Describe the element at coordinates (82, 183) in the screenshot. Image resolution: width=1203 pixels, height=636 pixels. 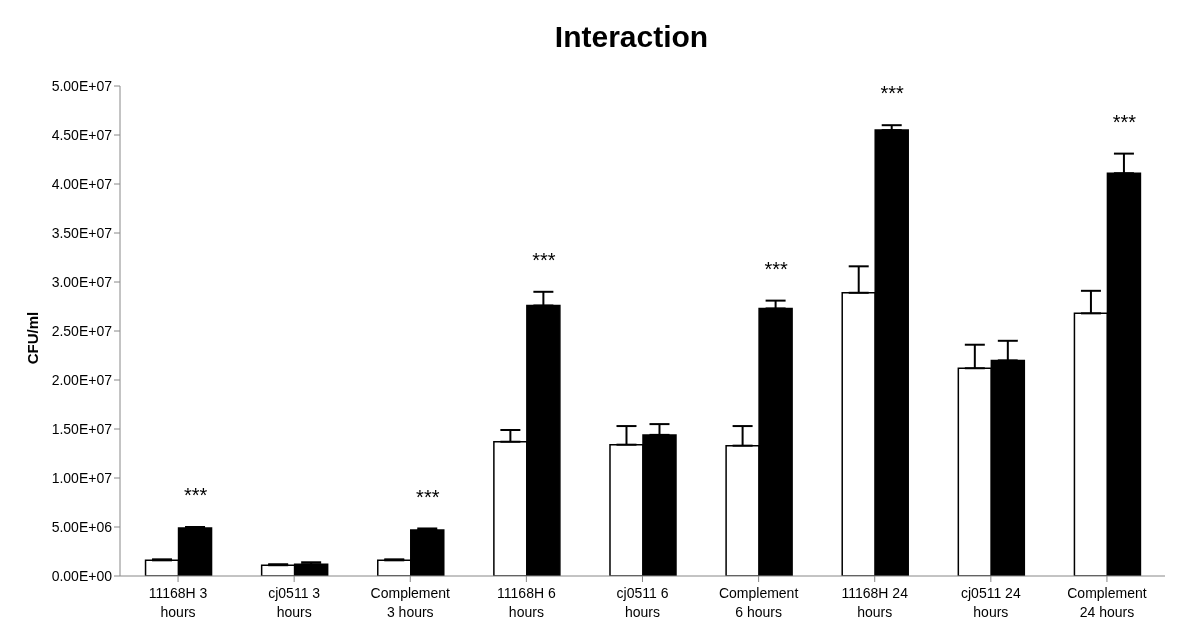
I see `y-tick-label: 4.00E+07` at that location.